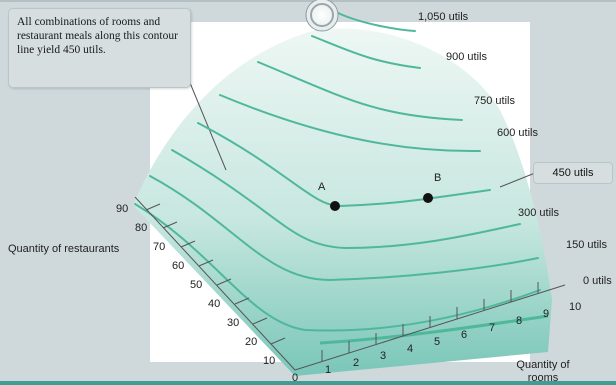 This screenshot has height=385, width=616. What do you see at coordinates (464, 335) in the screenshot?
I see `rooms-tick: 6` at bounding box center [464, 335].